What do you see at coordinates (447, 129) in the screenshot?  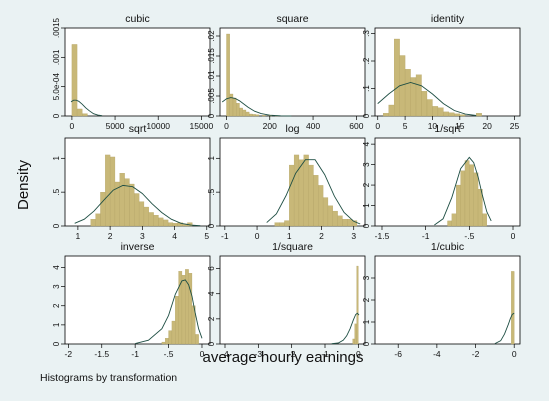 I see `panel-title: 1/sqrt` at bounding box center [447, 129].